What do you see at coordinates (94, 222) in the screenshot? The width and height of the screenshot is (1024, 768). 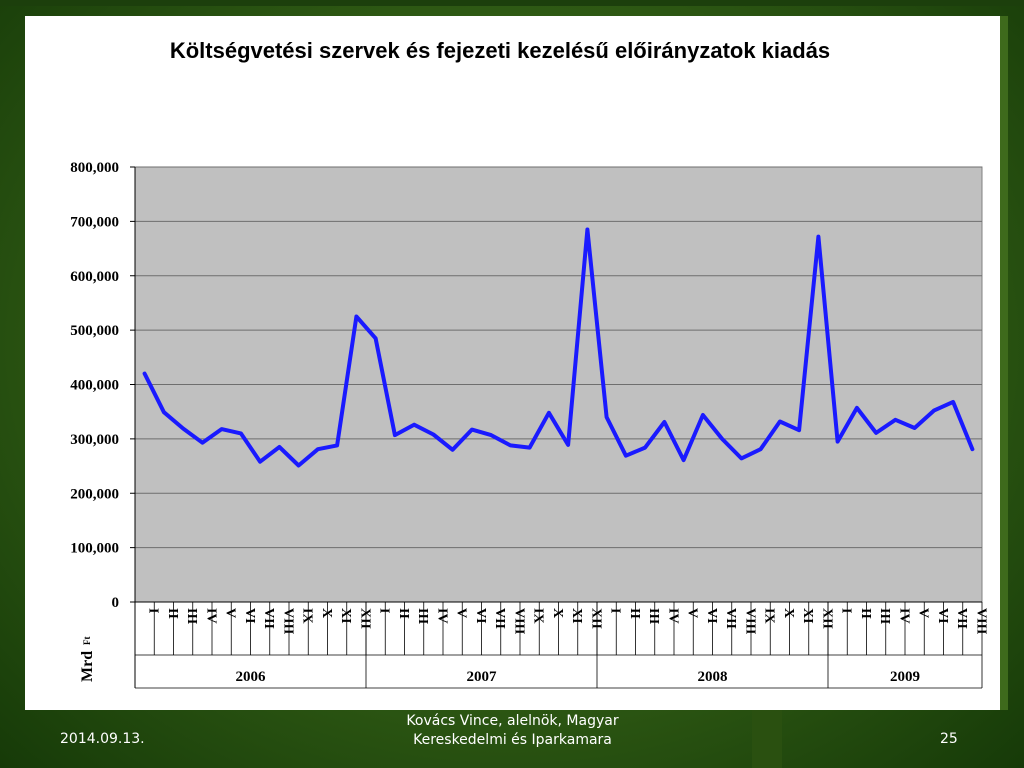 I see `y-tick-label: 700,000` at bounding box center [94, 222].